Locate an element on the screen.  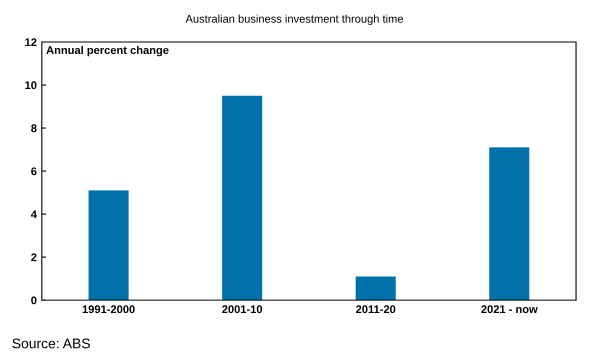
x-tick-label: 2011-20 is located at coordinates (376, 309).